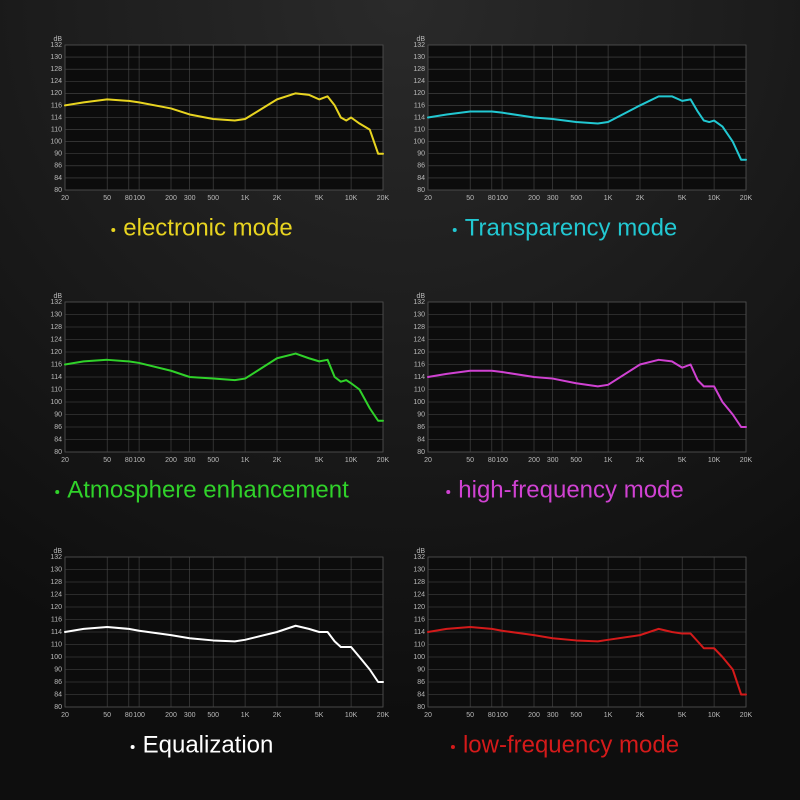 The width and height of the screenshot is (800, 800). I want to click on mode-caption: electronic mode, so click(207, 227).